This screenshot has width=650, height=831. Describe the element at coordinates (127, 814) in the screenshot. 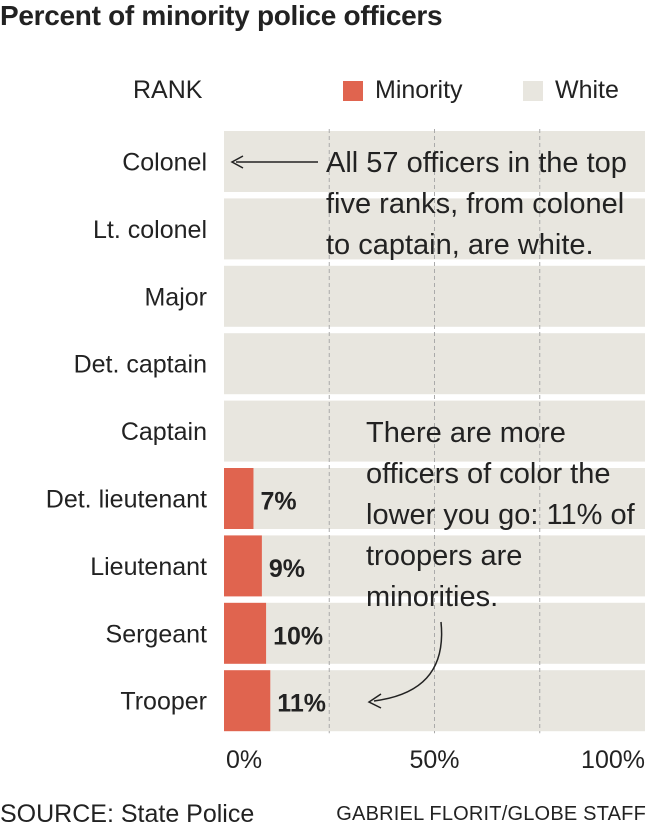

I see `source-note: SOURCE: State Police` at that location.